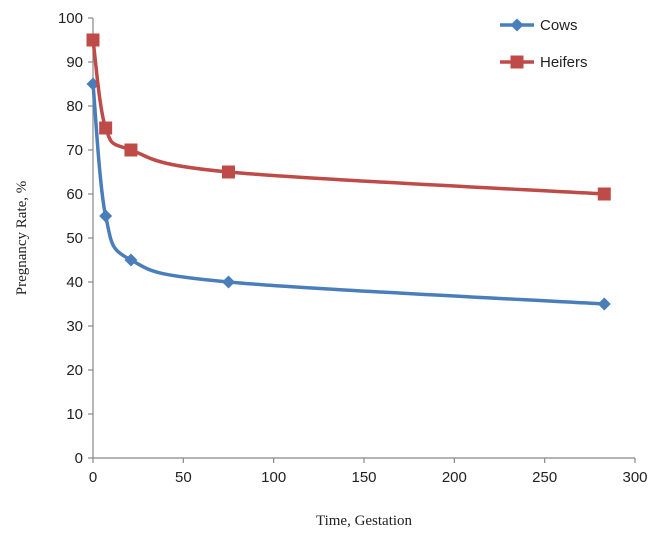 This screenshot has height=538, width=655. Describe the element at coordinates (74, 282) in the screenshot. I see `y-tick-label: 40` at that location.